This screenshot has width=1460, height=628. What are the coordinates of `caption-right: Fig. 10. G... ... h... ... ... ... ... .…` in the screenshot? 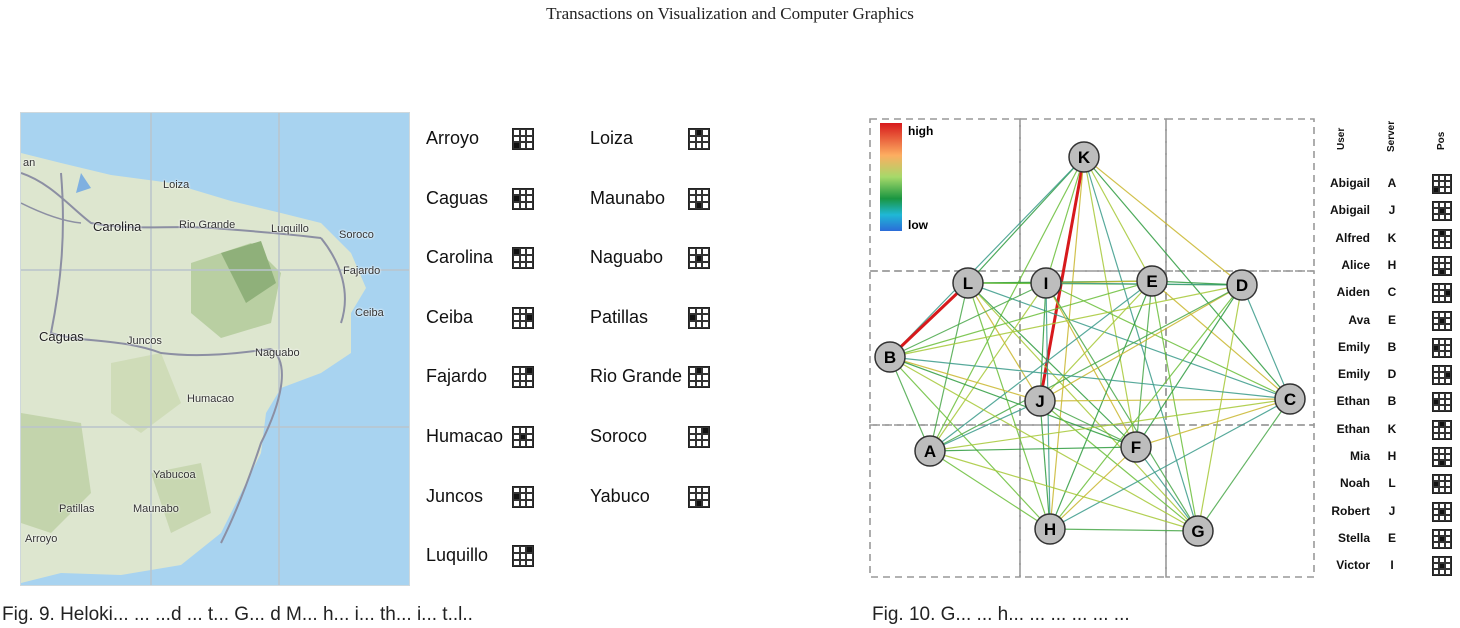 It's located at (1001, 614).